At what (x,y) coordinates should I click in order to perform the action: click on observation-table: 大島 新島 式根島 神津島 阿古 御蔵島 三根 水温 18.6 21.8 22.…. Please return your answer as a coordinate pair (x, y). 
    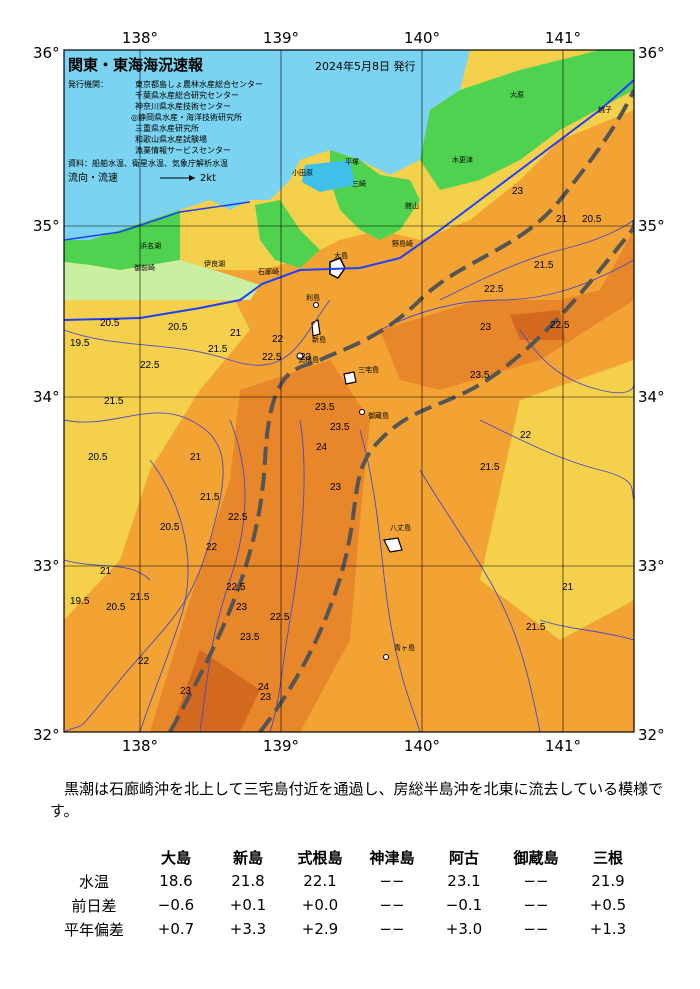
    Looking at the image, I should click on (346, 893).